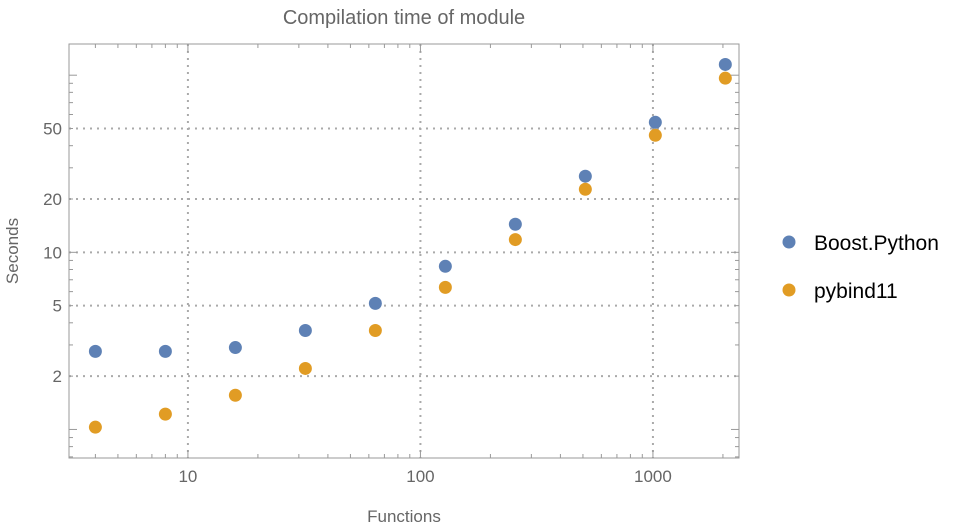 Image resolution: width=975 pixels, height=525 pixels. I want to click on legend-marker-pybind11, so click(789, 290).